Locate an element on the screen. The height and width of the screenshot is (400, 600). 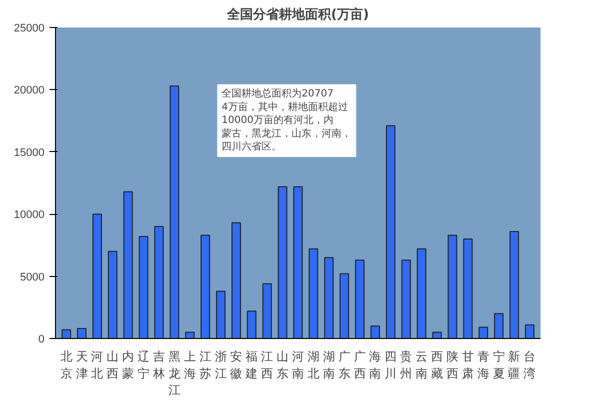
x-tick-label: 吉林 is located at coordinates (158, 365).